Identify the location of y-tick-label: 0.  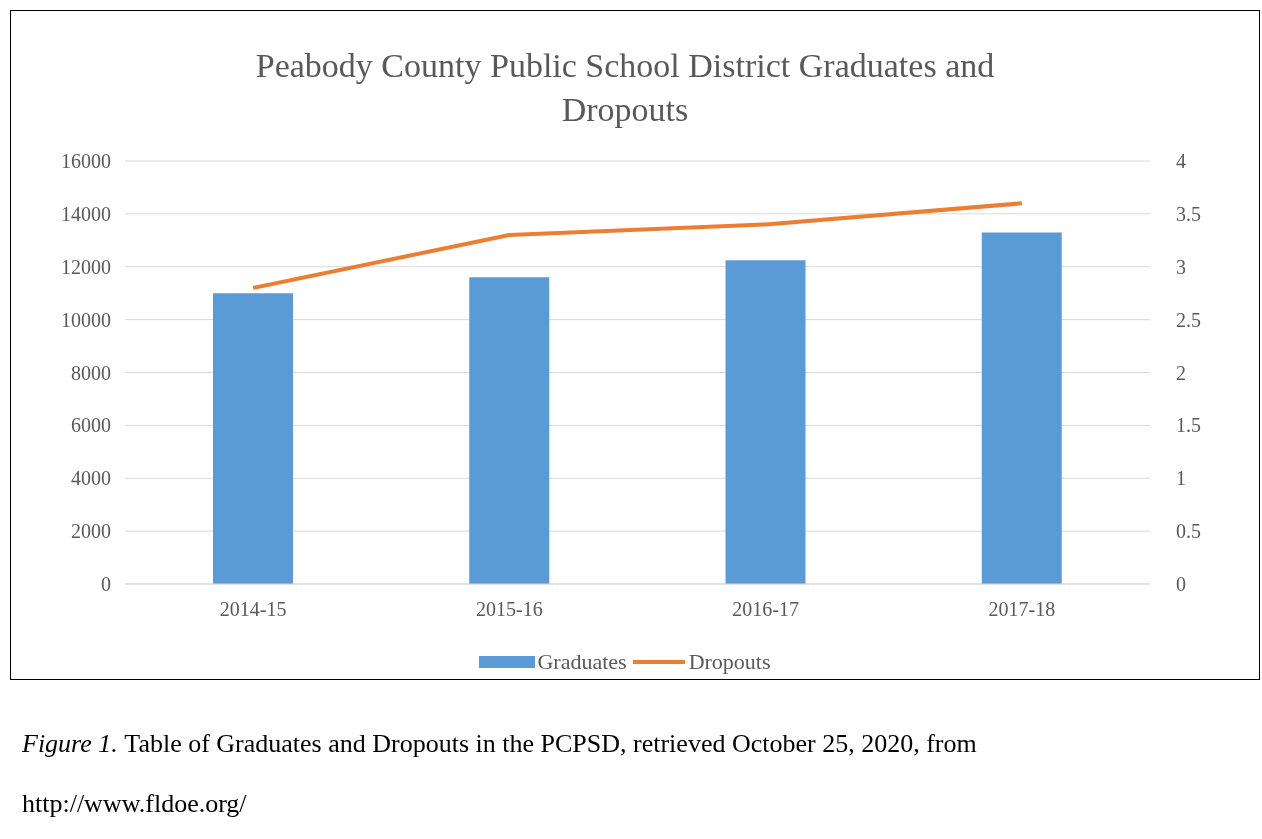
(106, 584).